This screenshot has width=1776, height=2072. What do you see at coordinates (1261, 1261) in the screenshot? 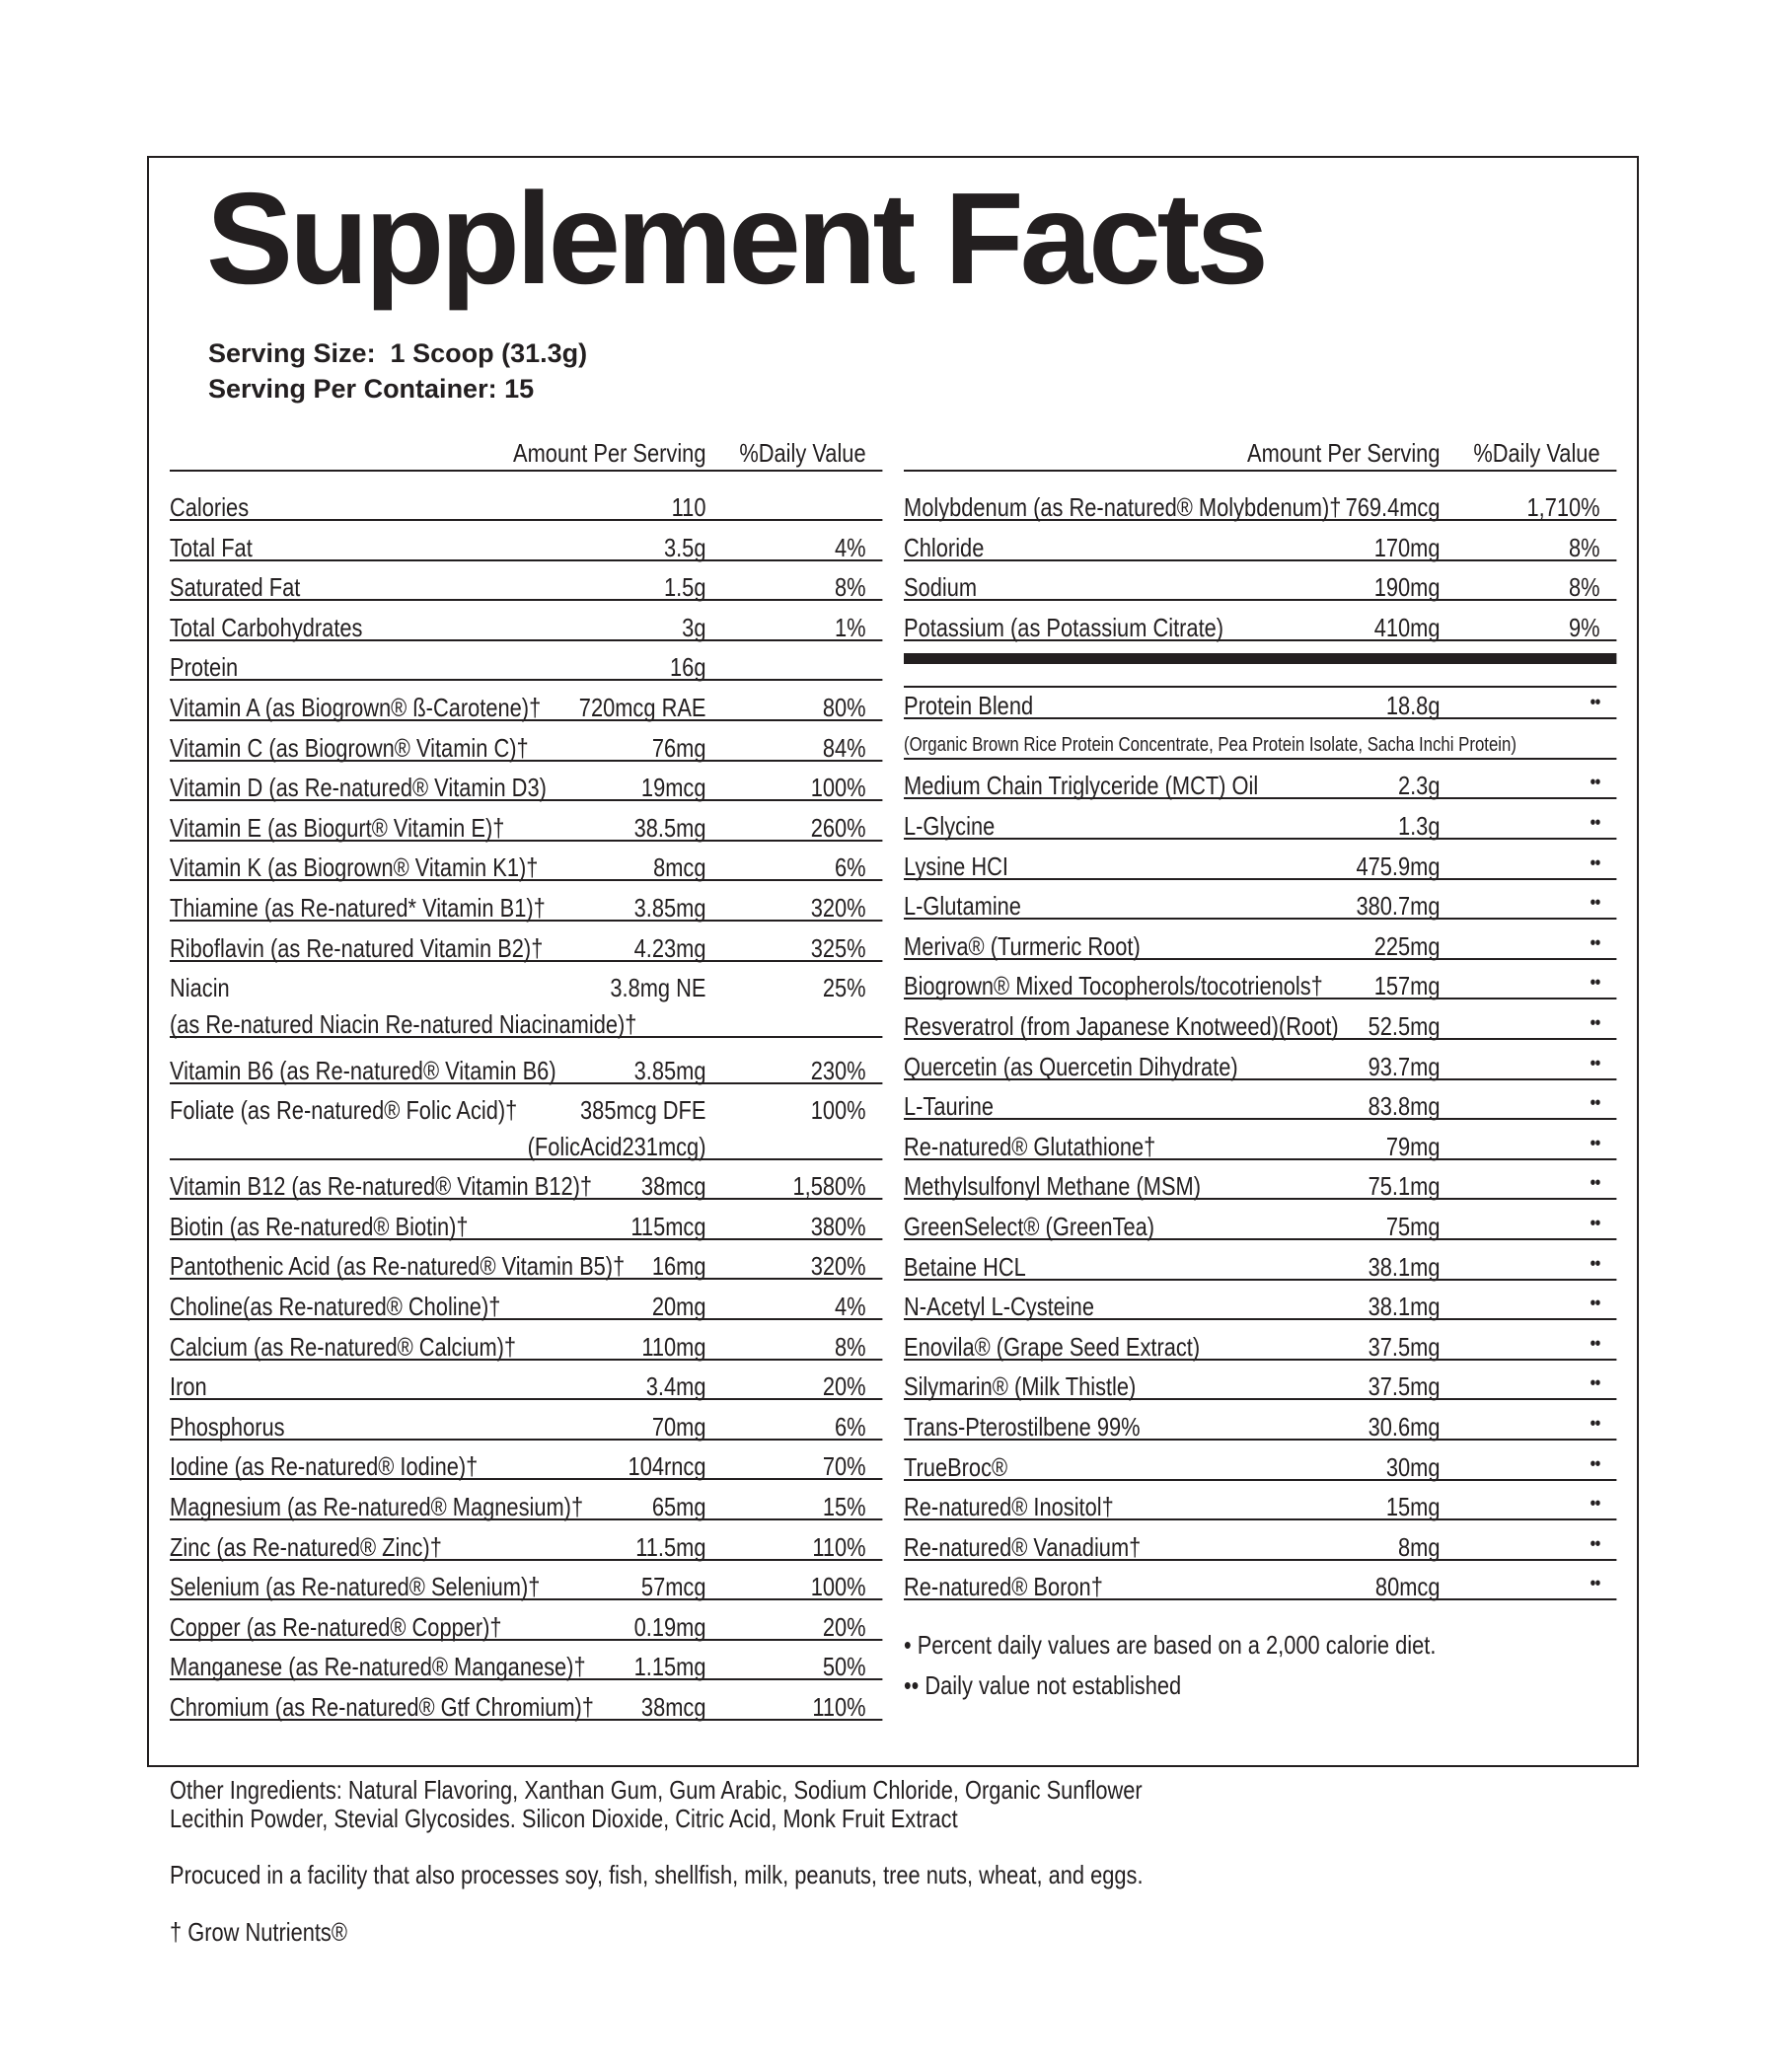
I see `table-row: Betaine HCL 38.1mg ••` at bounding box center [1261, 1261].